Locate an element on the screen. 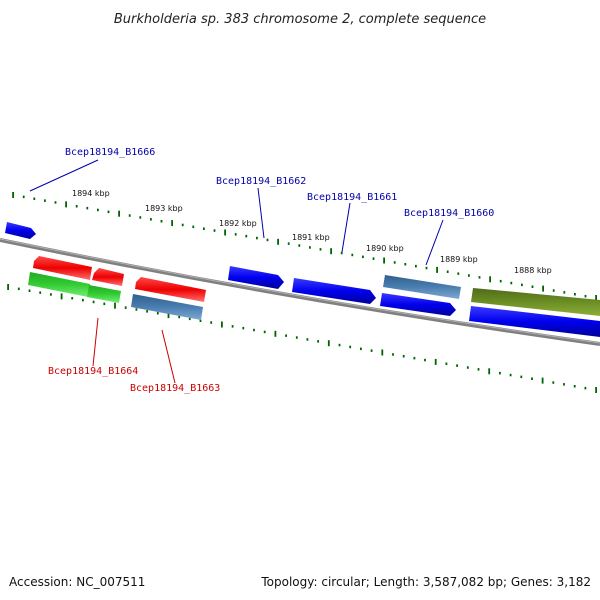 This screenshot has height=600, width=600. tick-label-1892: 1892 kbp is located at coordinates (238, 223).